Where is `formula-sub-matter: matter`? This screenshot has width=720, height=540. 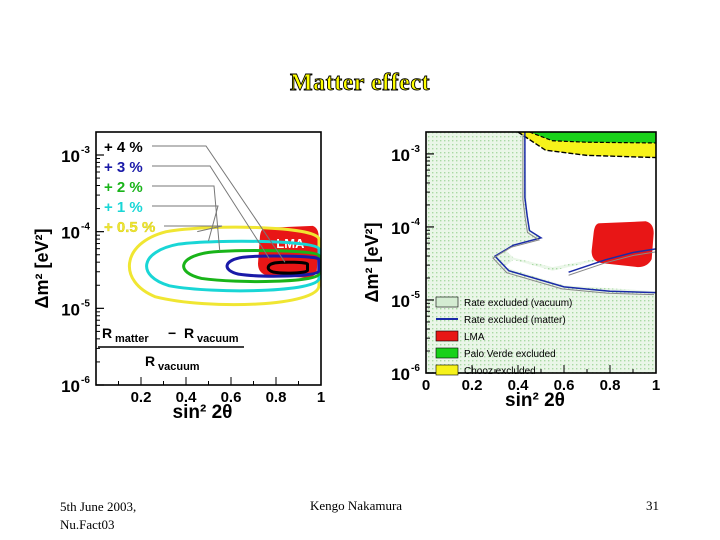 formula-sub-matter: matter is located at coordinates (132, 339).